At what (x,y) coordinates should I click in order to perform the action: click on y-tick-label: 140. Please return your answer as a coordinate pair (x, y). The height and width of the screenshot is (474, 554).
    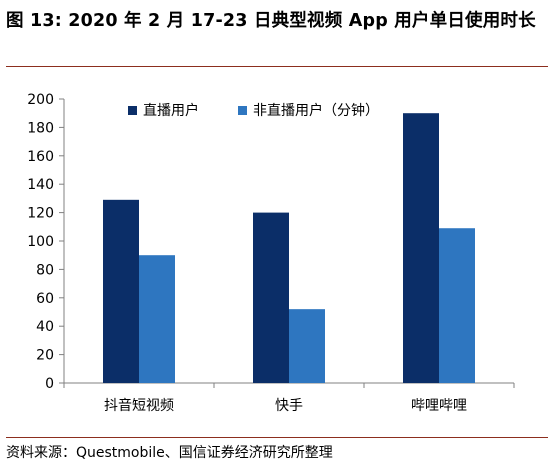
    Looking at the image, I should click on (40, 185).